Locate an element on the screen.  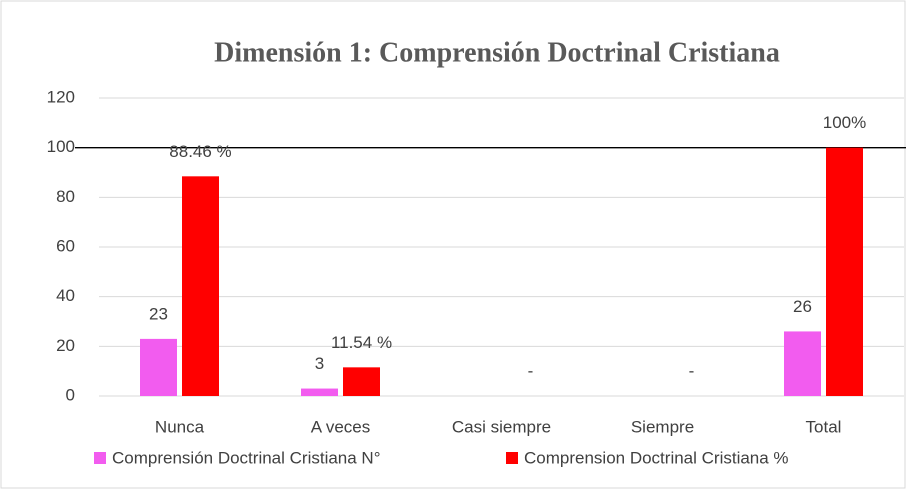
data-label: 26 is located at coordinates (802, 306).